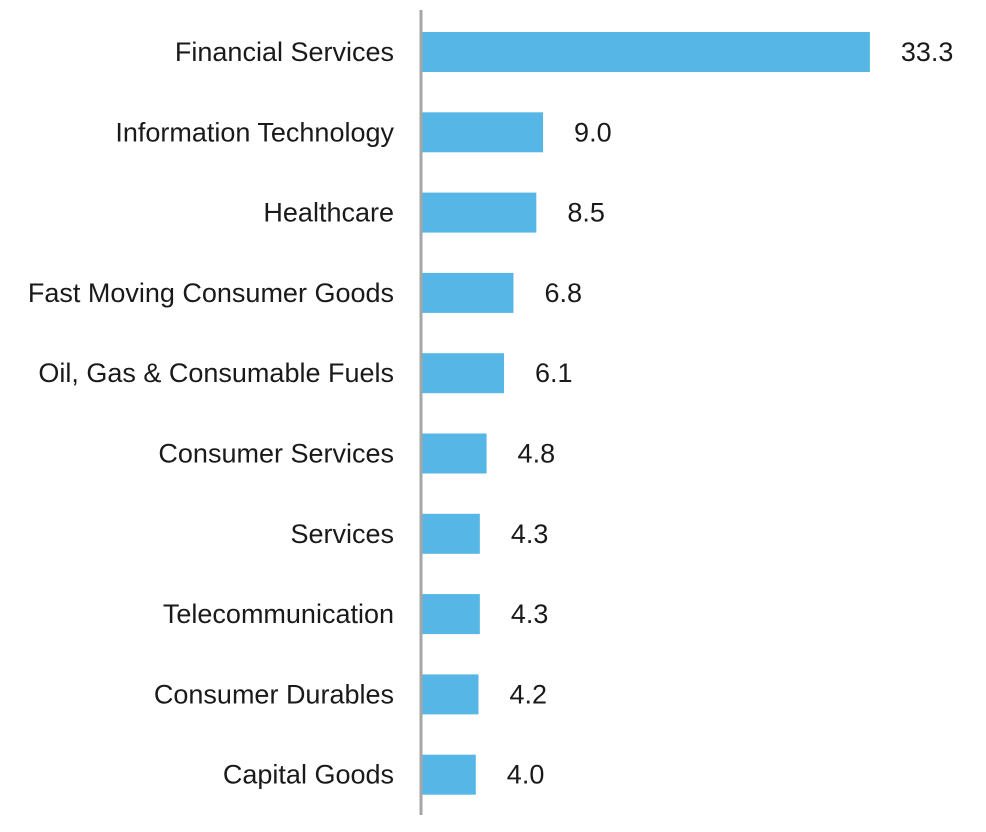  Describe the element at coordinates (211, 293) in the screenshot. I see `category-label: Fast Moving Consumer Goods` at that location.